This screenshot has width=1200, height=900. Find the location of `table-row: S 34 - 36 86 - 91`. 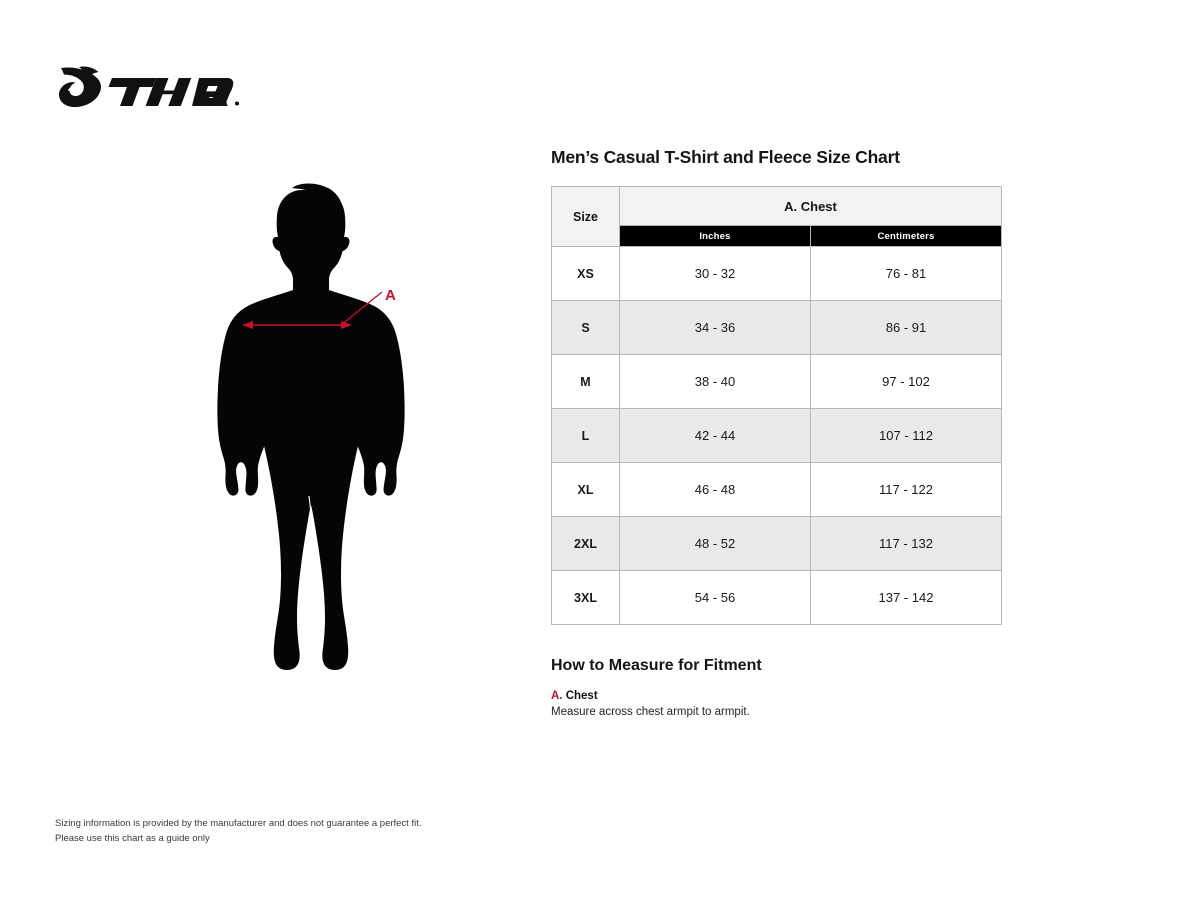

table-row: S 34 - 36 86 - 91 is located at coordinates (777, 328).